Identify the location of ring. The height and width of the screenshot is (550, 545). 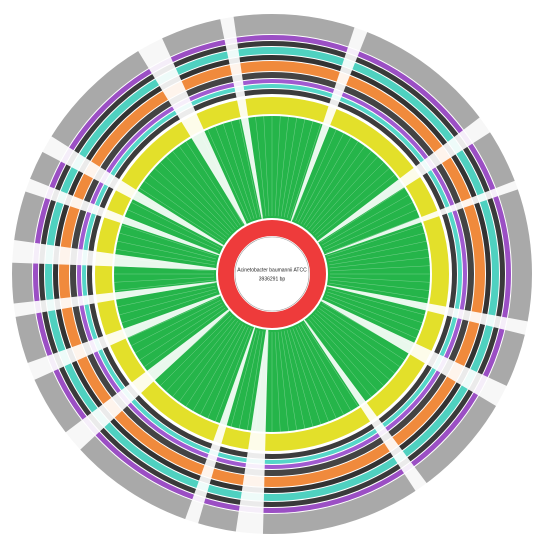
(272, 274).